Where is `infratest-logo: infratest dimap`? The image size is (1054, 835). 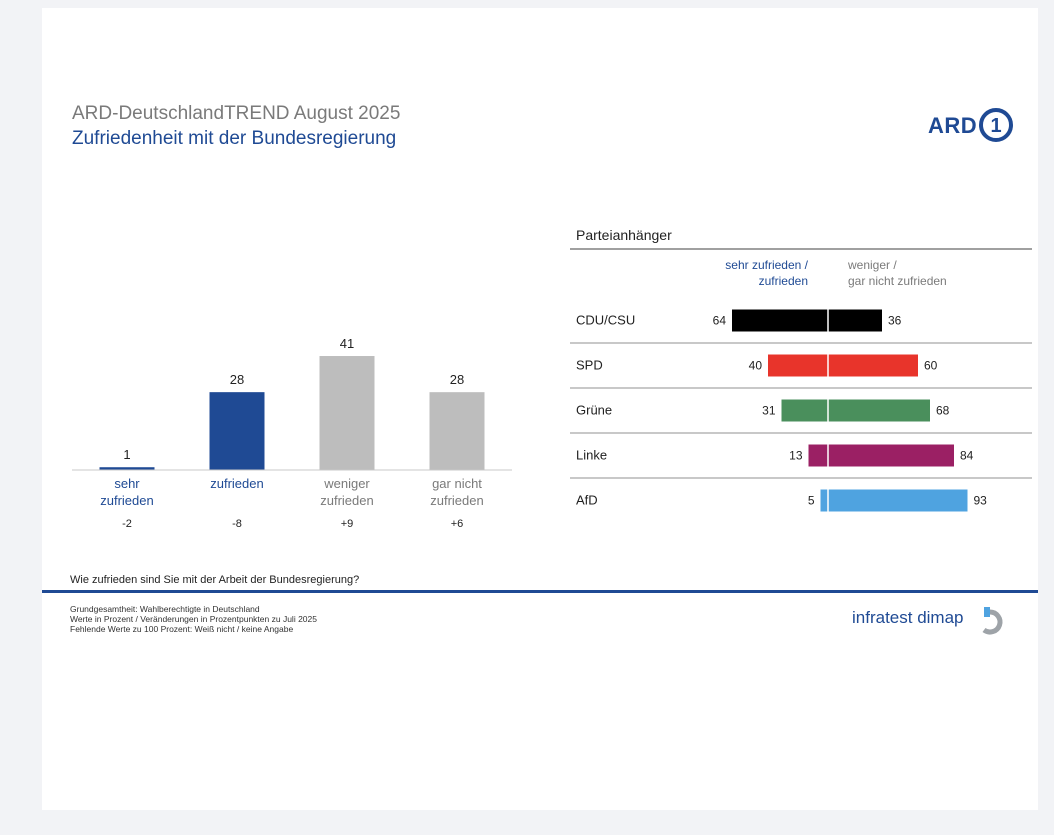 infratest-logo: infratest dimap is located at coordinates (932, 621).